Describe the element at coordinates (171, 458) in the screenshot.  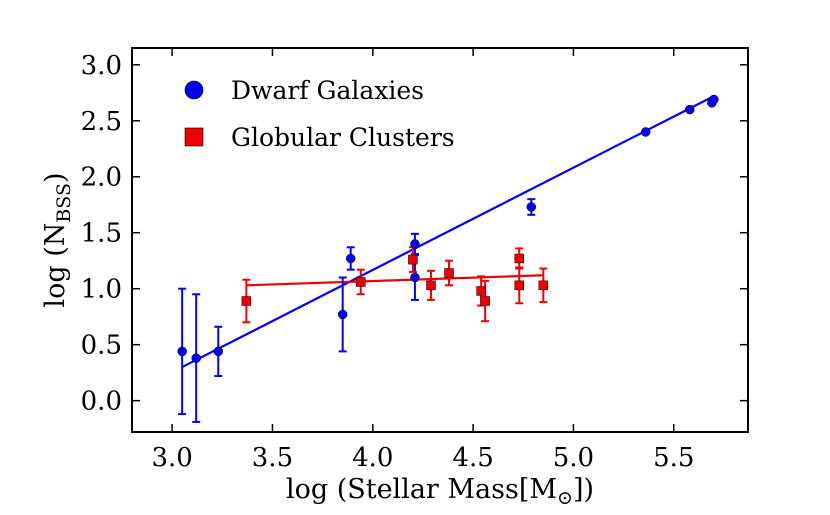
I see `x-tick-label: 3.0` at that location.